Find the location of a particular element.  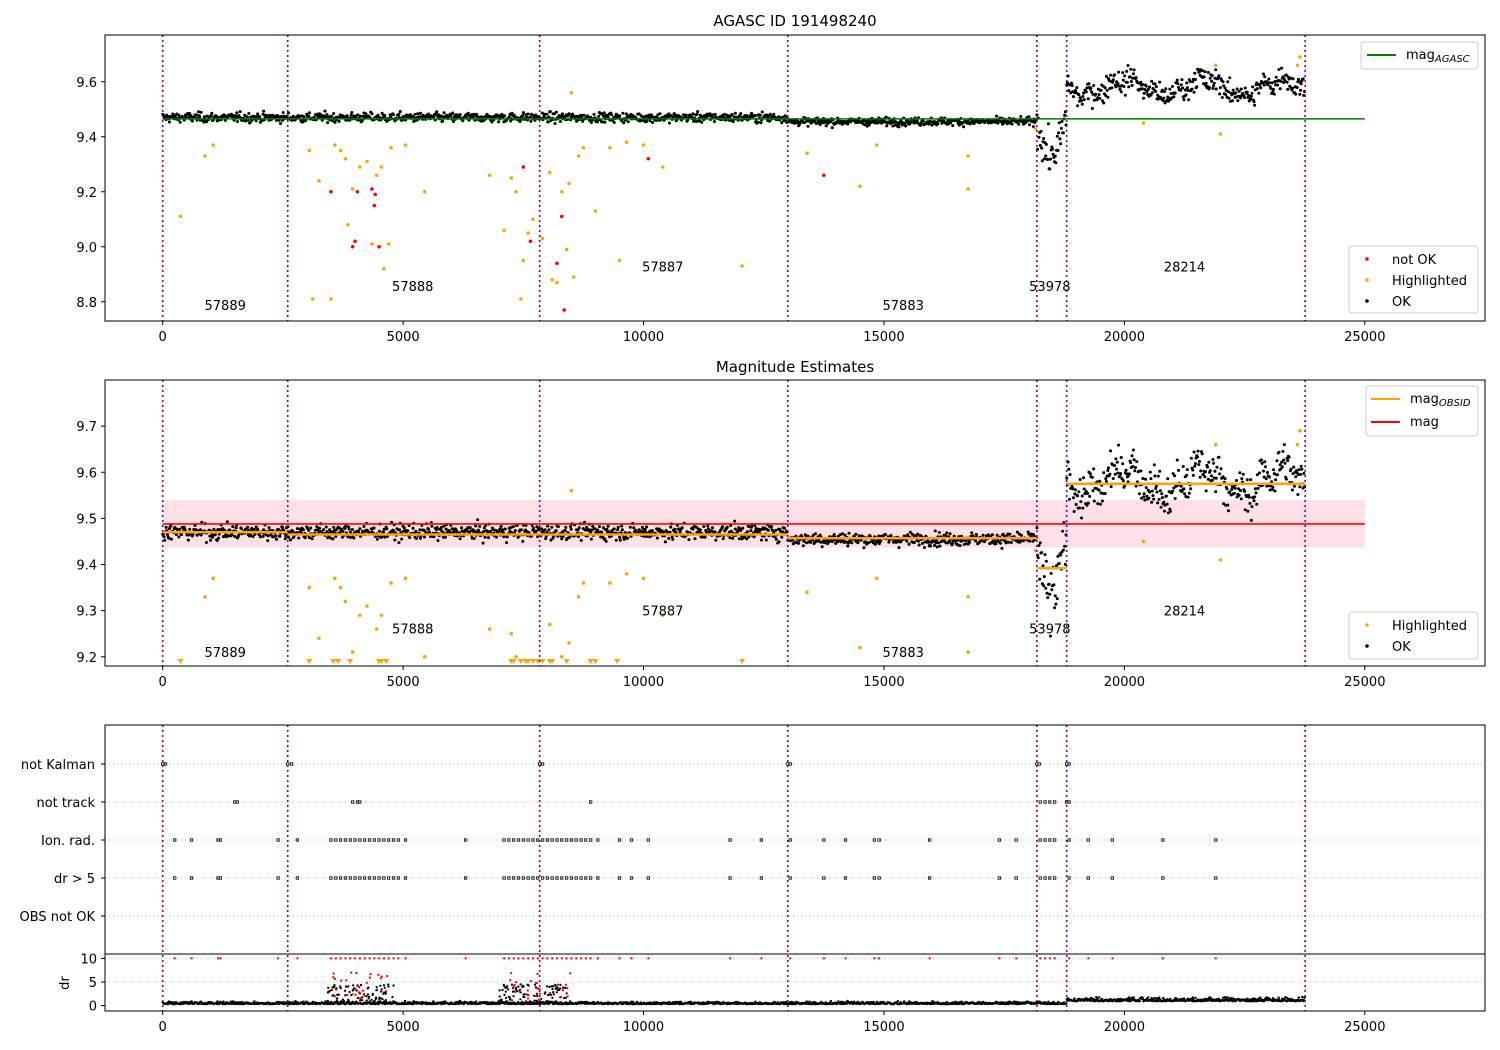

y-tick-label: 9.6 is located at coordinates (86, 83).